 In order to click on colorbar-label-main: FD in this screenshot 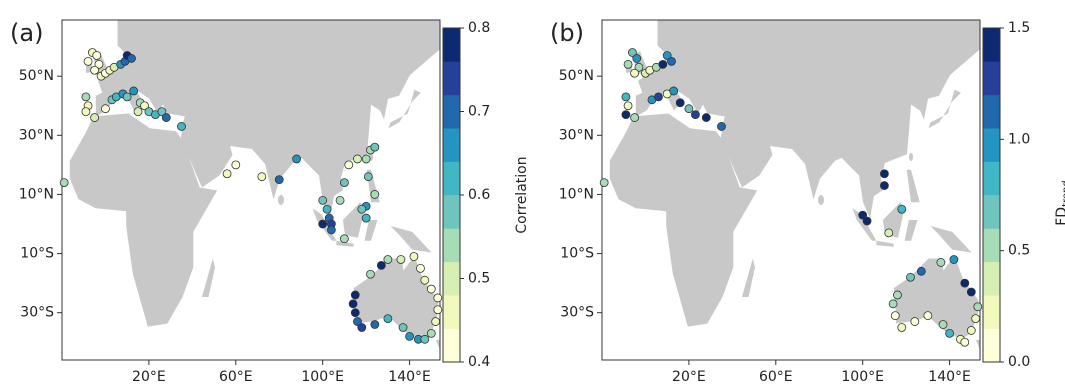, I will do `click(1059, 216)`.